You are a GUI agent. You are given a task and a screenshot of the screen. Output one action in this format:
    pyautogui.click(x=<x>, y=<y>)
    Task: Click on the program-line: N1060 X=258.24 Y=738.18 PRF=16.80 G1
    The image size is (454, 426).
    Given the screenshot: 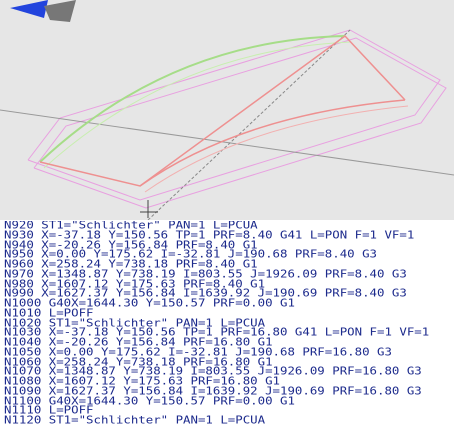 What is the action you would take?
    pyautogui.click(x=138, y=361)
    